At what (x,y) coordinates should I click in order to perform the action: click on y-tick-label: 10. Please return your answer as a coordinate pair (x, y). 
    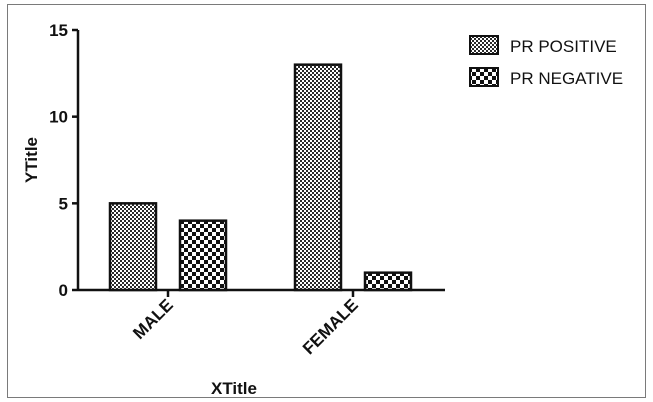
    Looking at the image, I should click on (58, 117).